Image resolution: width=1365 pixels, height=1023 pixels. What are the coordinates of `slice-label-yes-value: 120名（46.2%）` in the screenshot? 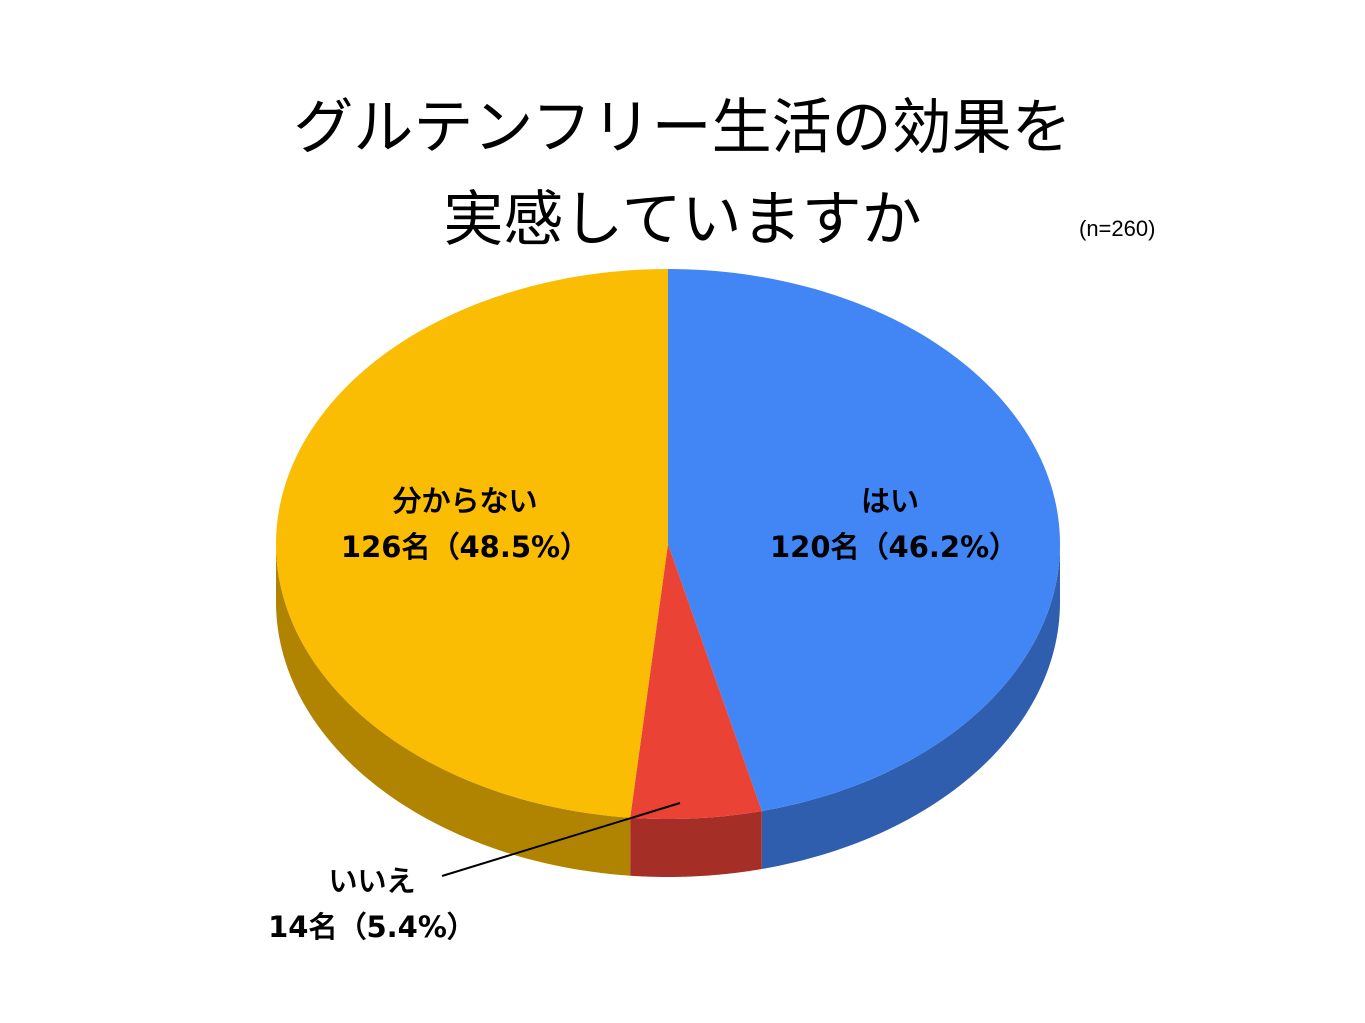 It's located at (894, 547).